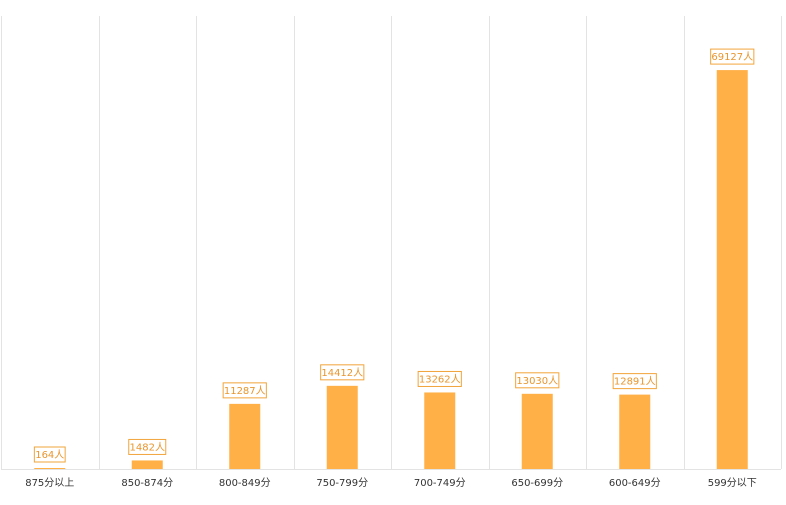 The width and height of the screenshot is (786, 505). I want to click on data-label: 12891人, so click(635, 382).